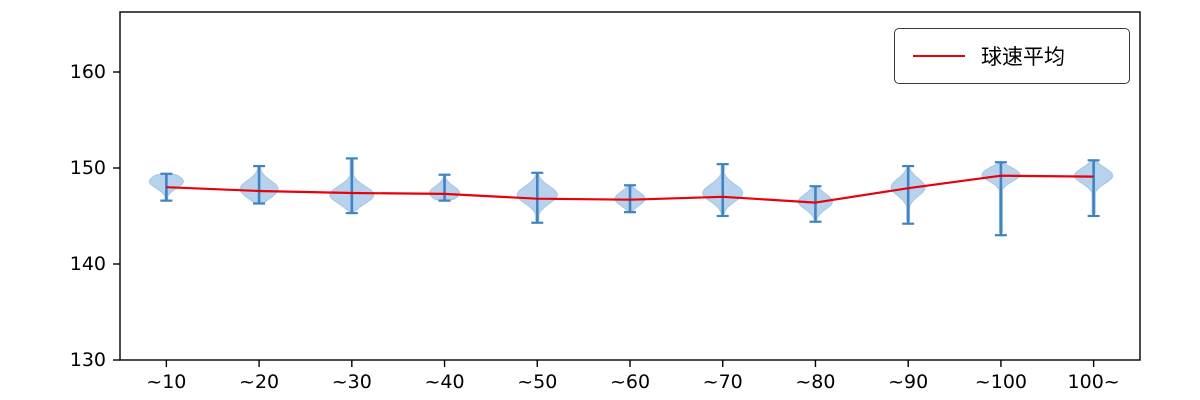 The height and width of the screenshot is (400, 1200). Describe the element at coordinates (939, 56) in the screenshot. I see `legend-line-sample` at that location.